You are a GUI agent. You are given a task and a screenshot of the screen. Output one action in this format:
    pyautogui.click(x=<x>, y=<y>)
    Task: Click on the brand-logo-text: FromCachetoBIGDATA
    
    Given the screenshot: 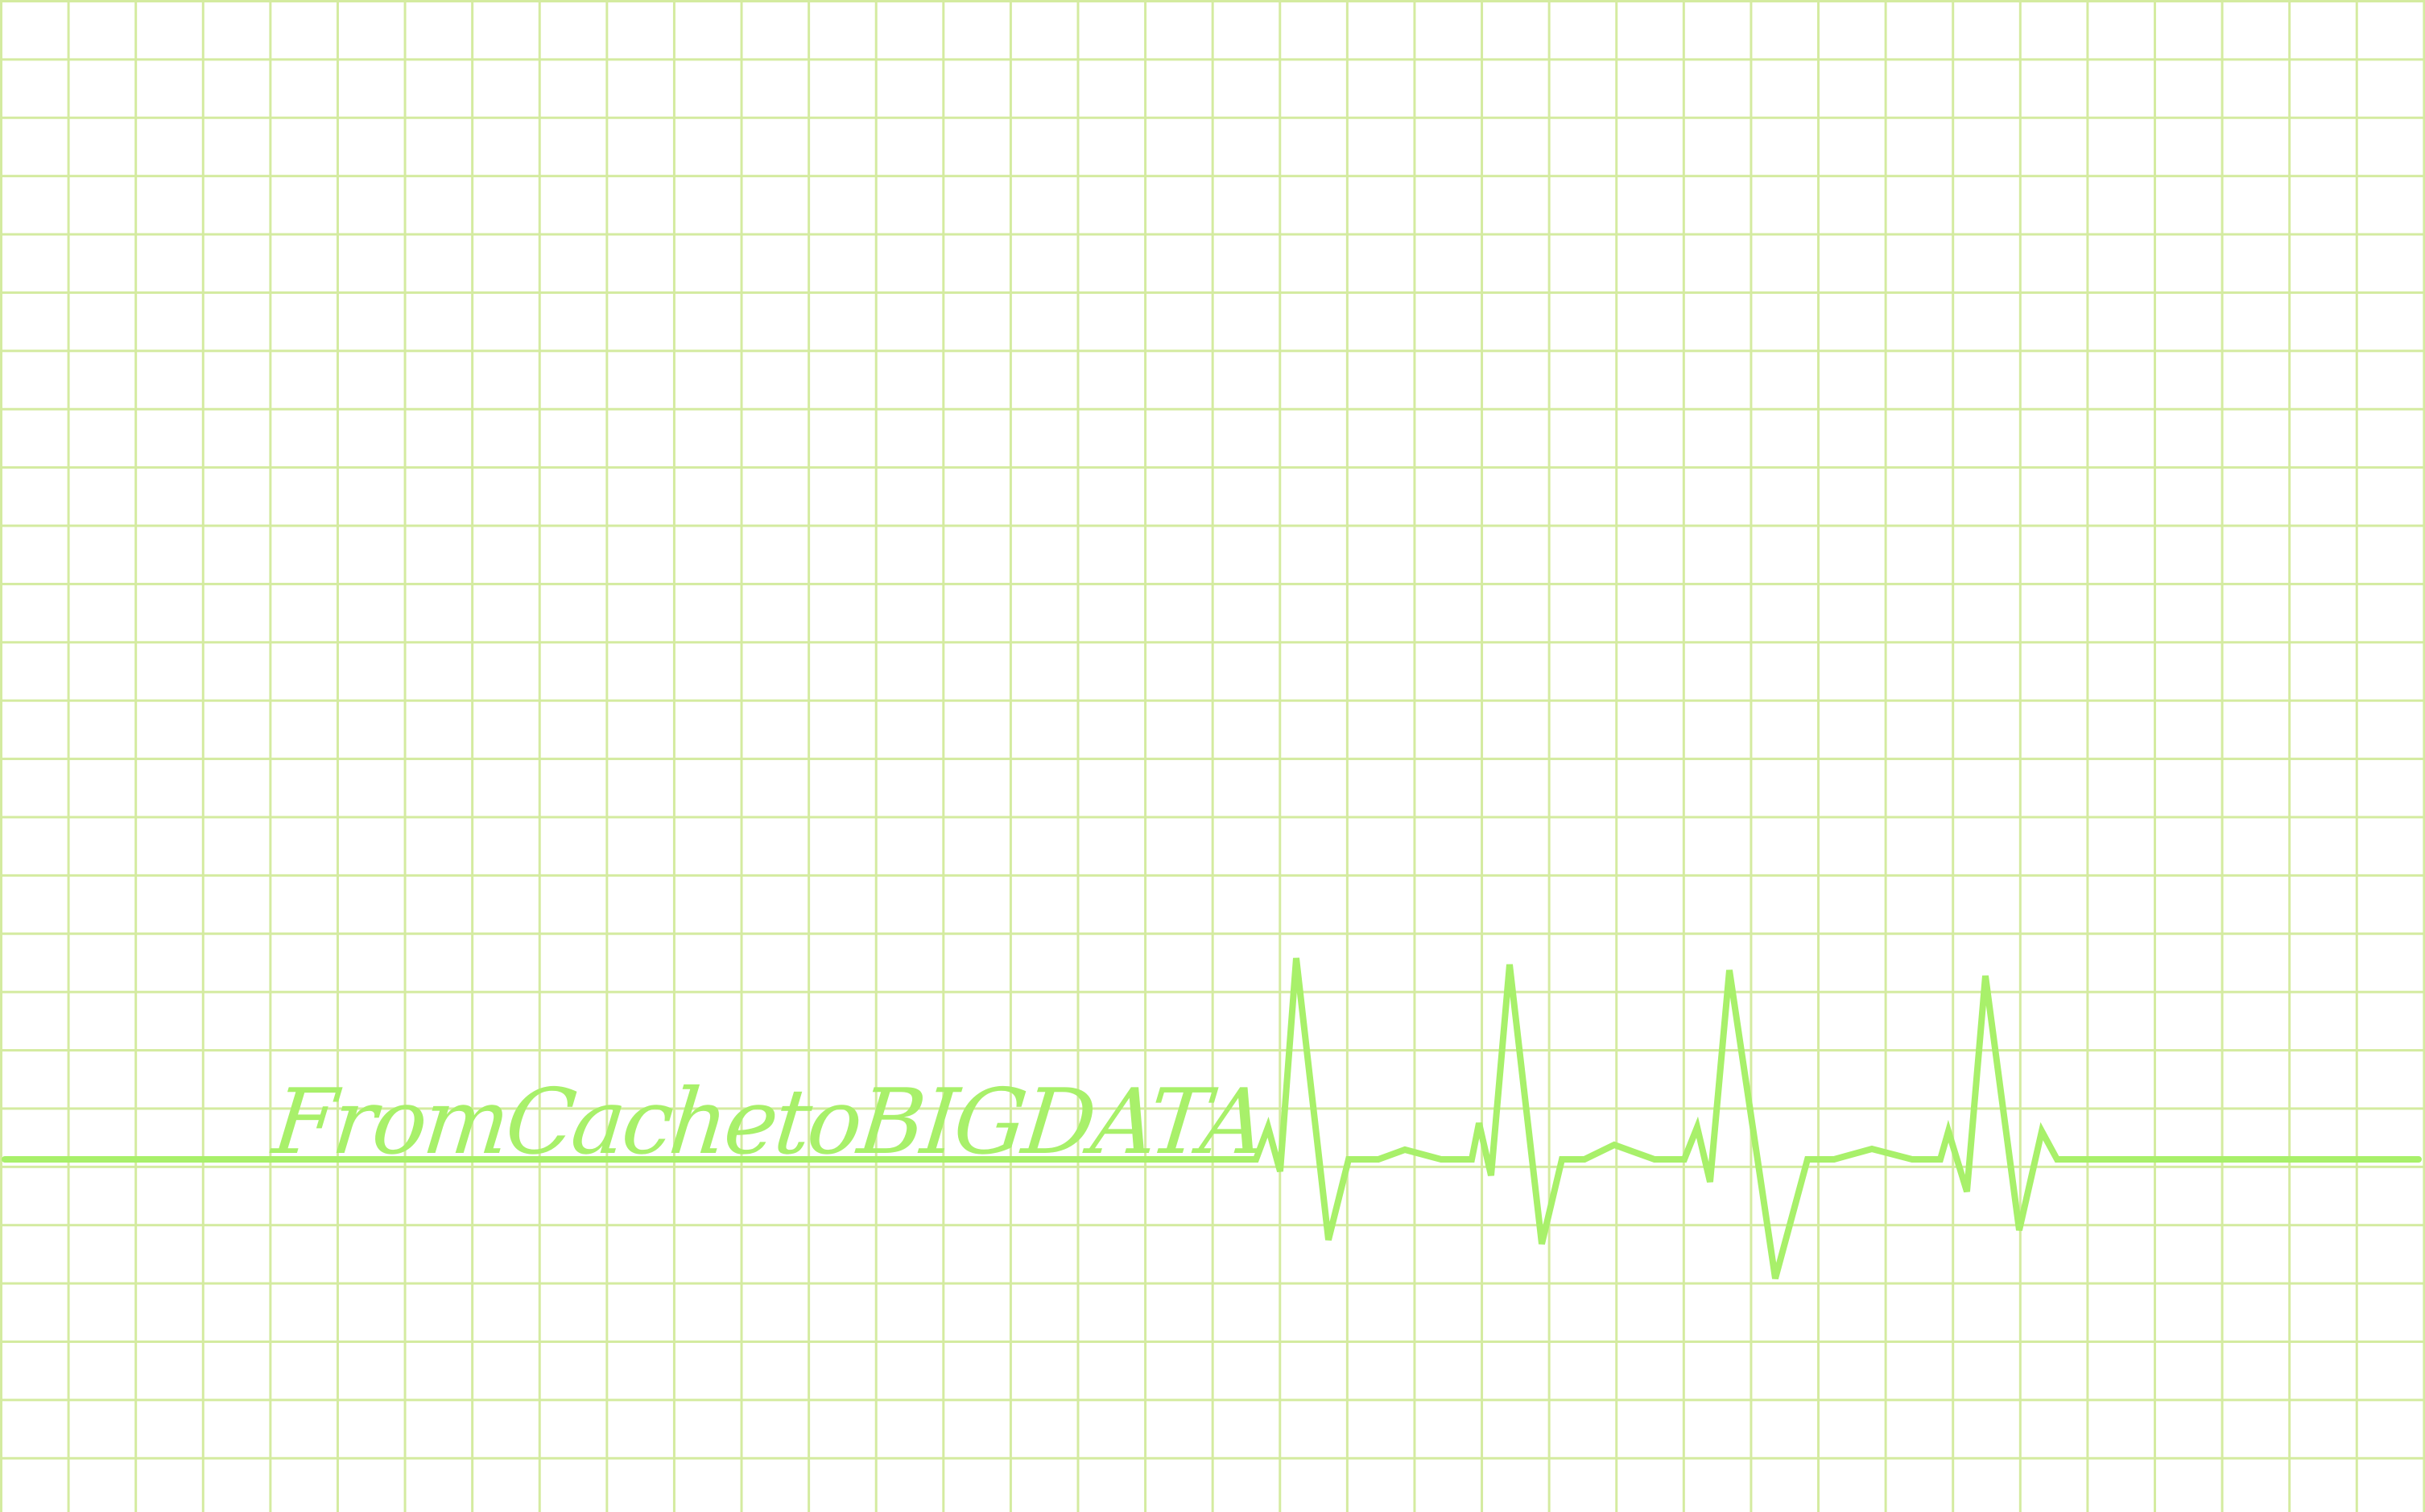 What is the action you would take?
    pyautogui.click(x=768, y=1122)
    